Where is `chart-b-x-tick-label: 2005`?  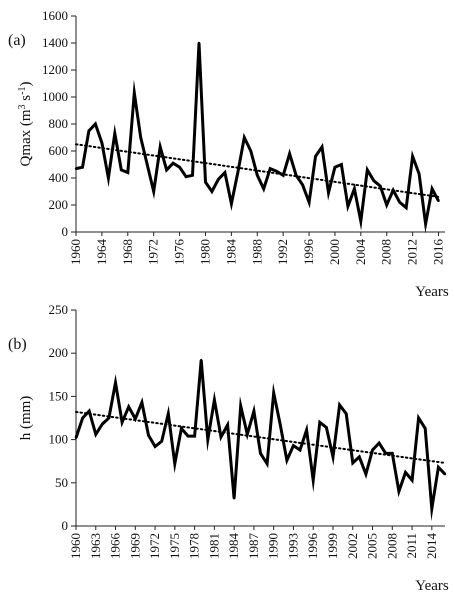 chart-b-x-tick-label: 2005 is located at coordinates (372, 546).